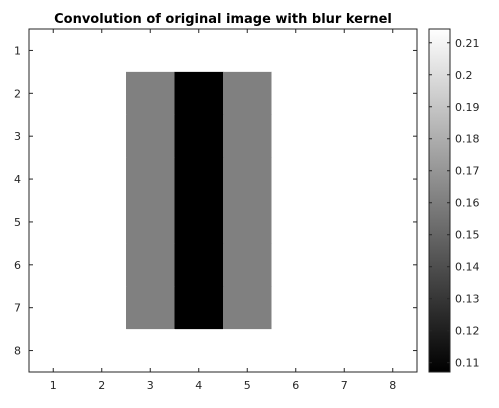 This screenshot has width=499, height=408. What do you see at coordinates (198, 385) in the screenshot?
I see `x-tick-label: 4` at bounding box center [198, 385].